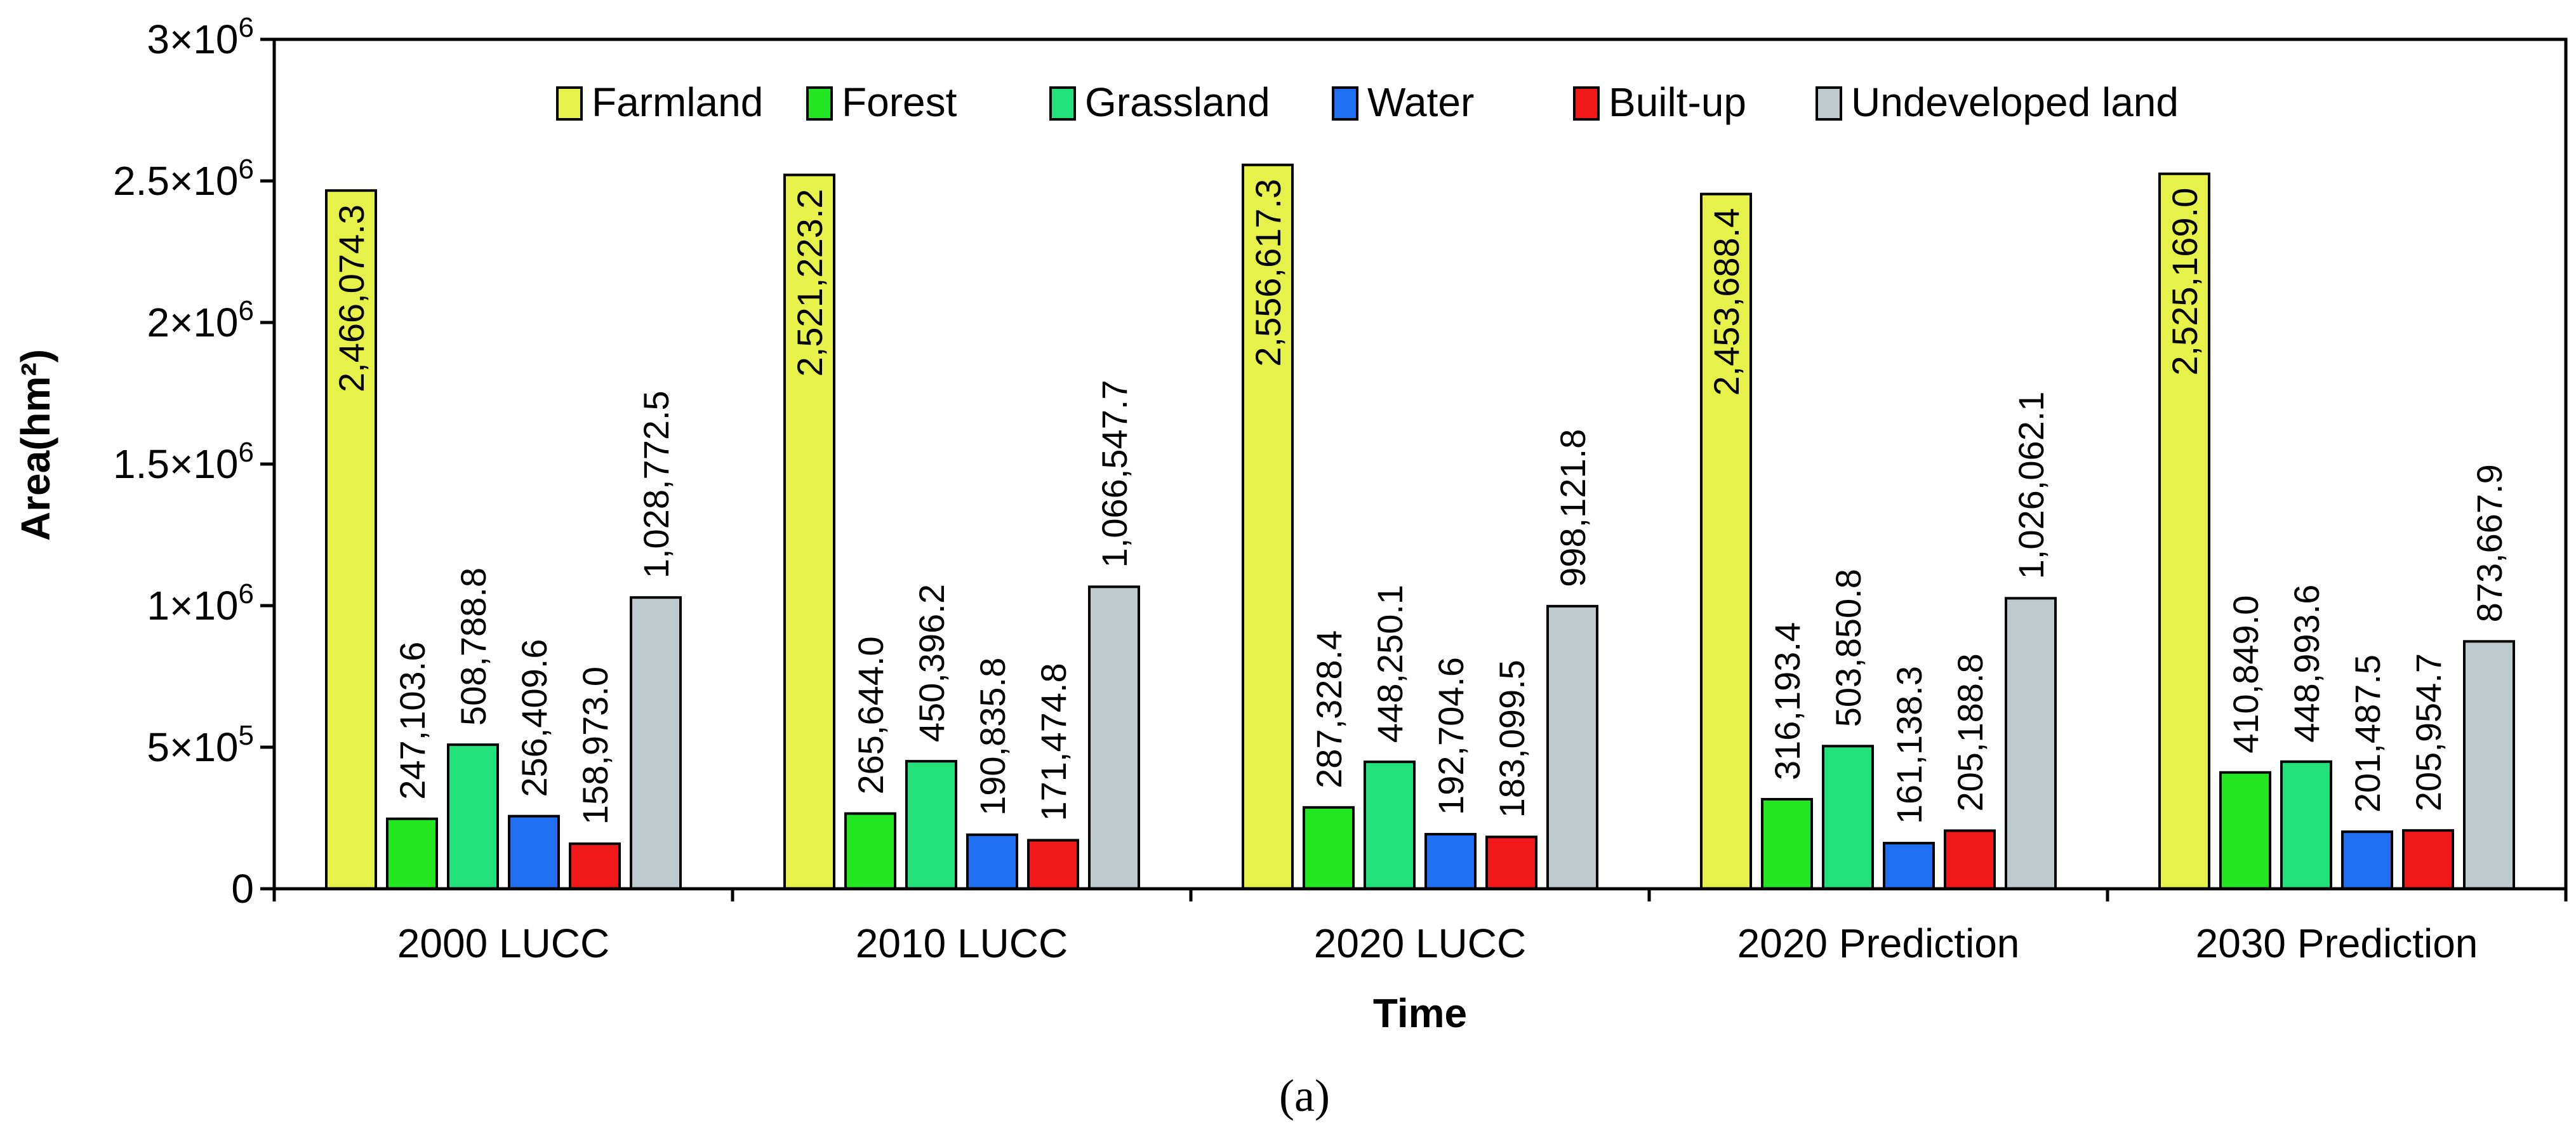  I want to click on legend-label-water: Water, so click(1420, 102).